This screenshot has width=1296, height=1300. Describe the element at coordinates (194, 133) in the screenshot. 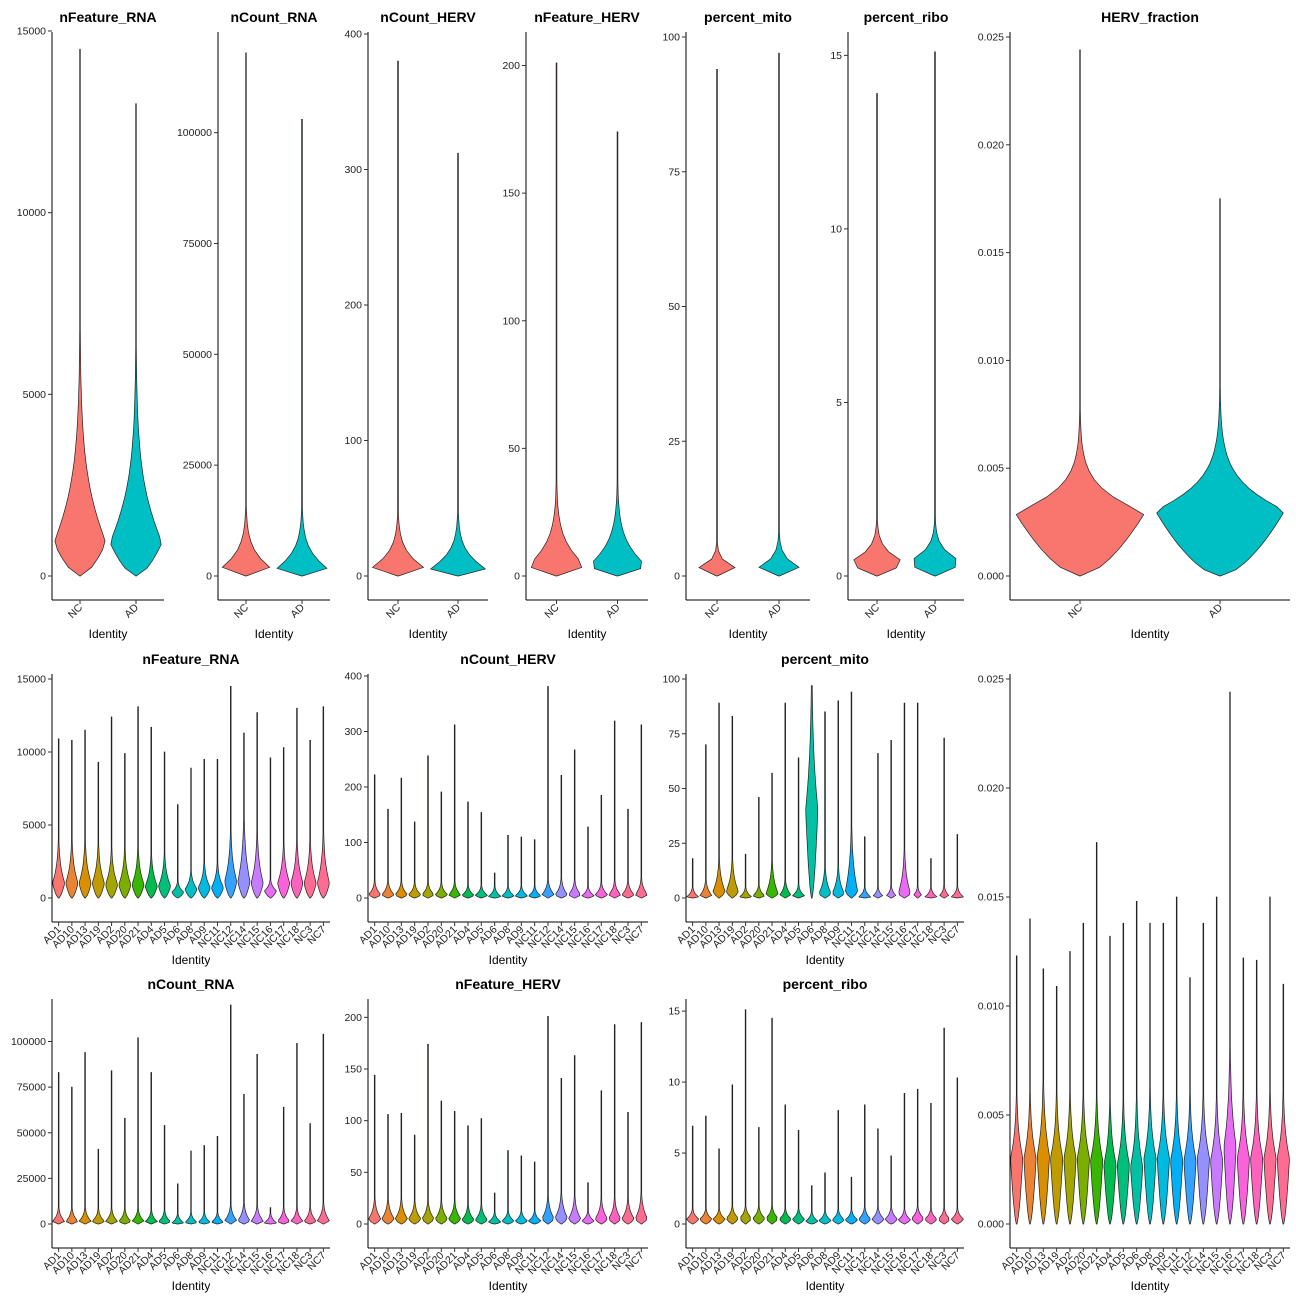

I see `y-tick-label: 100000` at that location.